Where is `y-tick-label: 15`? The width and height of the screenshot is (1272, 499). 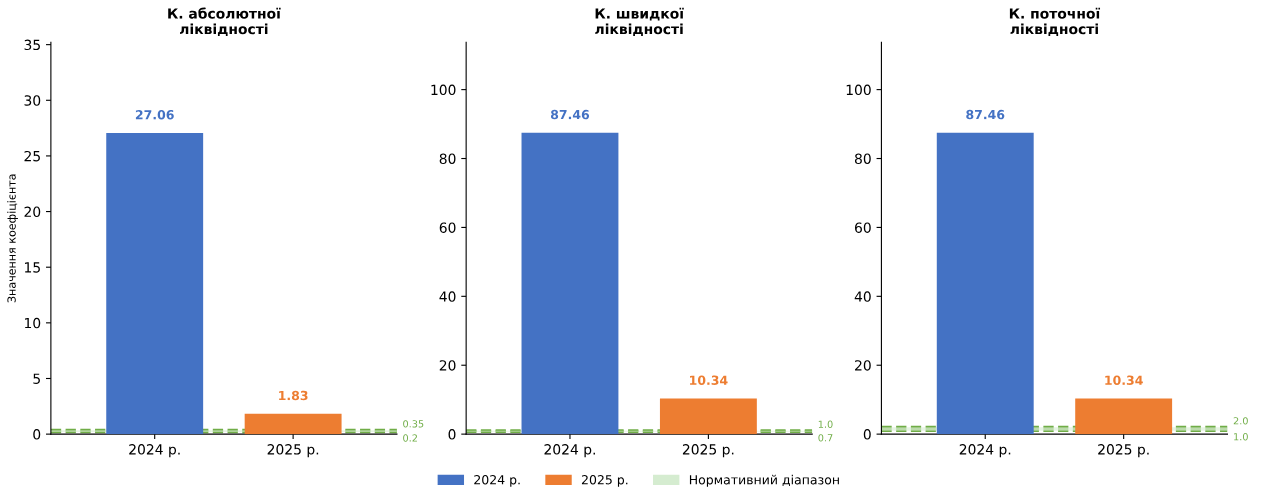
y-tick-label: 15 is located at coordinates (32, 267).